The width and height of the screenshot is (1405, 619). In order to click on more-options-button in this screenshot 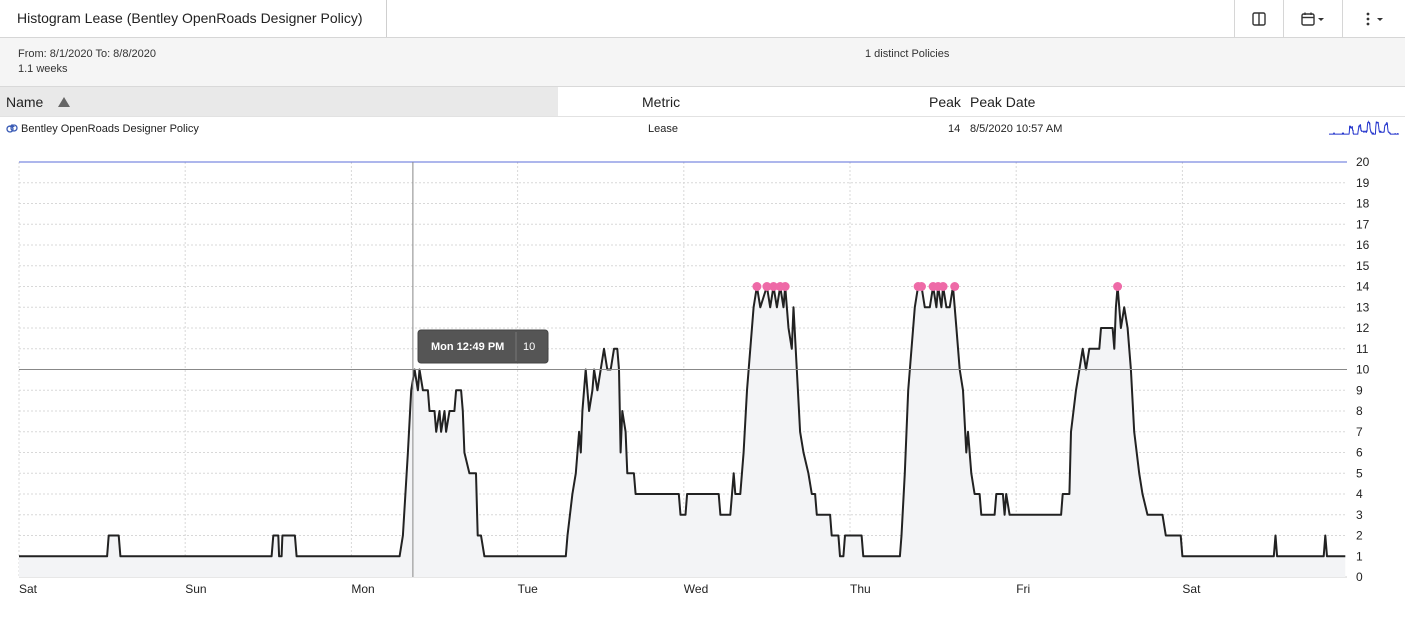, I will do `click(1373, 18)`.